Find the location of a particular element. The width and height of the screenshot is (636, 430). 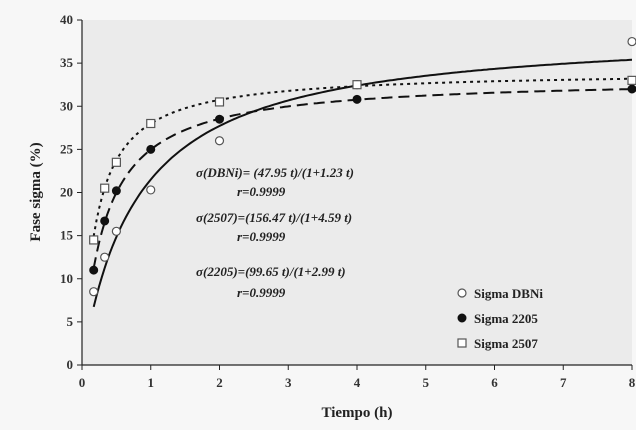

x-tick-label: 8 is located at coordinates (632, 382).